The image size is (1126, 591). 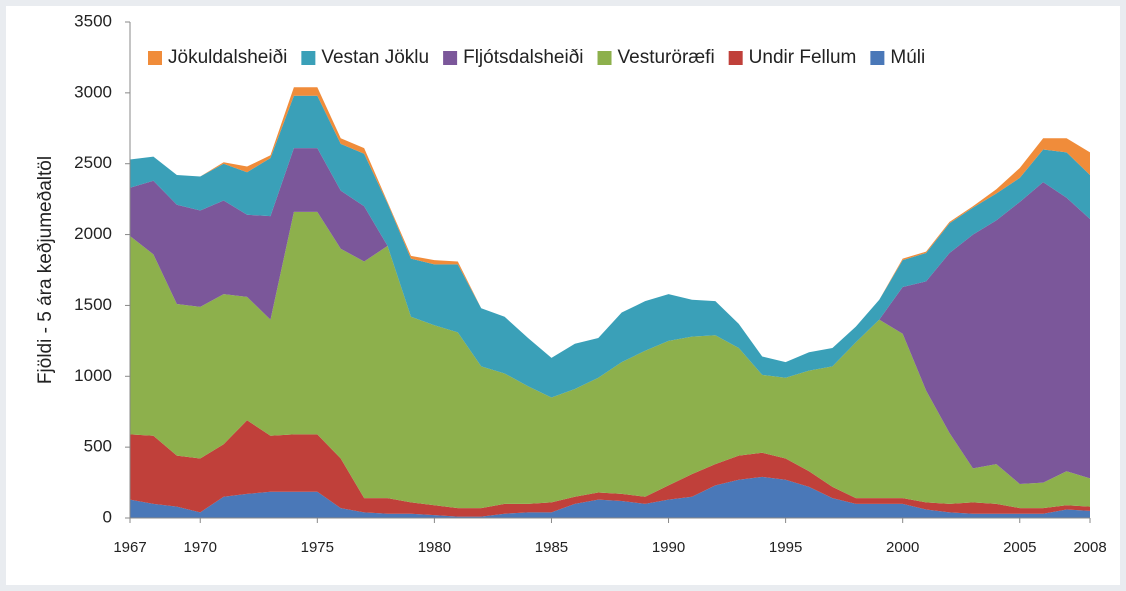 I want to click on y-tick-label: 1500, so click(x=93, y=304).